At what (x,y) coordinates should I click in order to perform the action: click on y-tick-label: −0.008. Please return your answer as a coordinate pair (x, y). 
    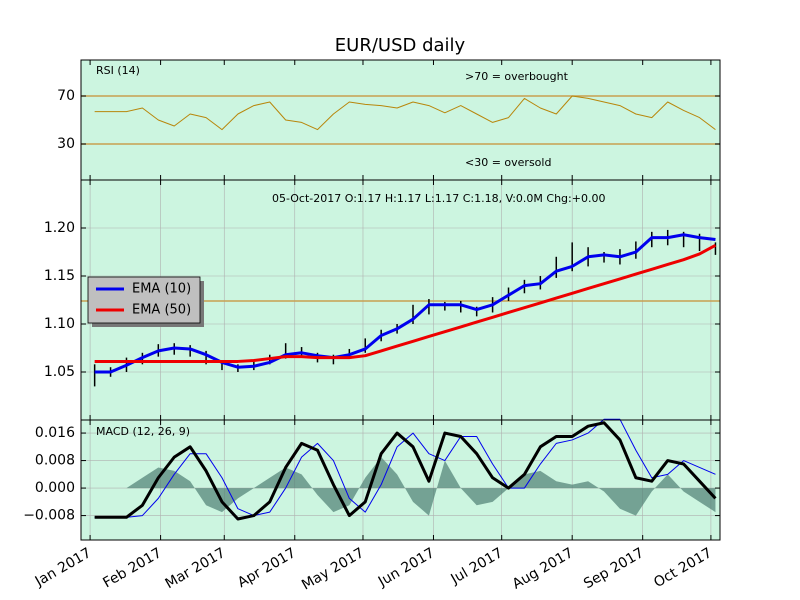
    Looking at the image, I should click on (49, 516).